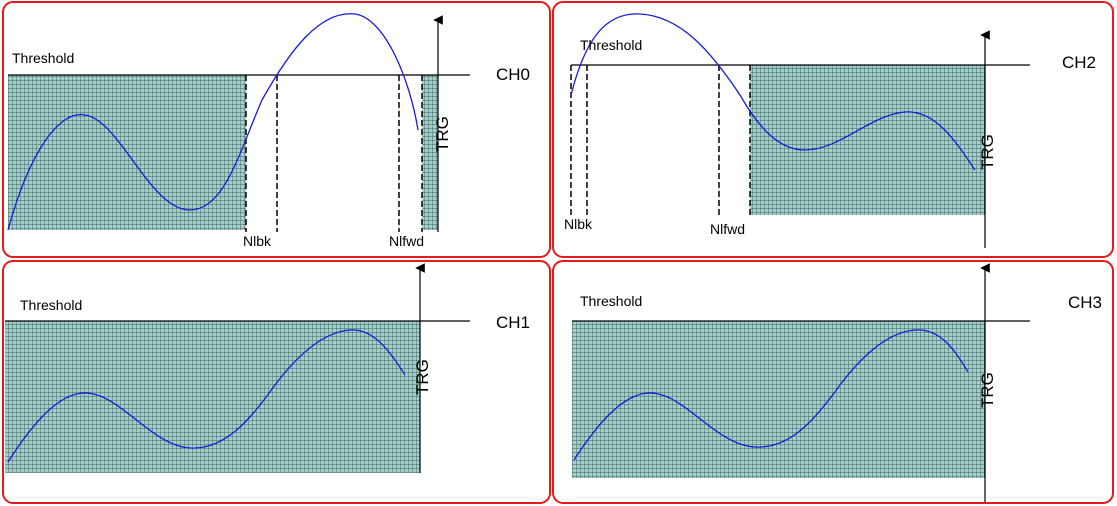 The image size is (1117, 506). I want to click on channel-label: CH2, so click(1079, 62).